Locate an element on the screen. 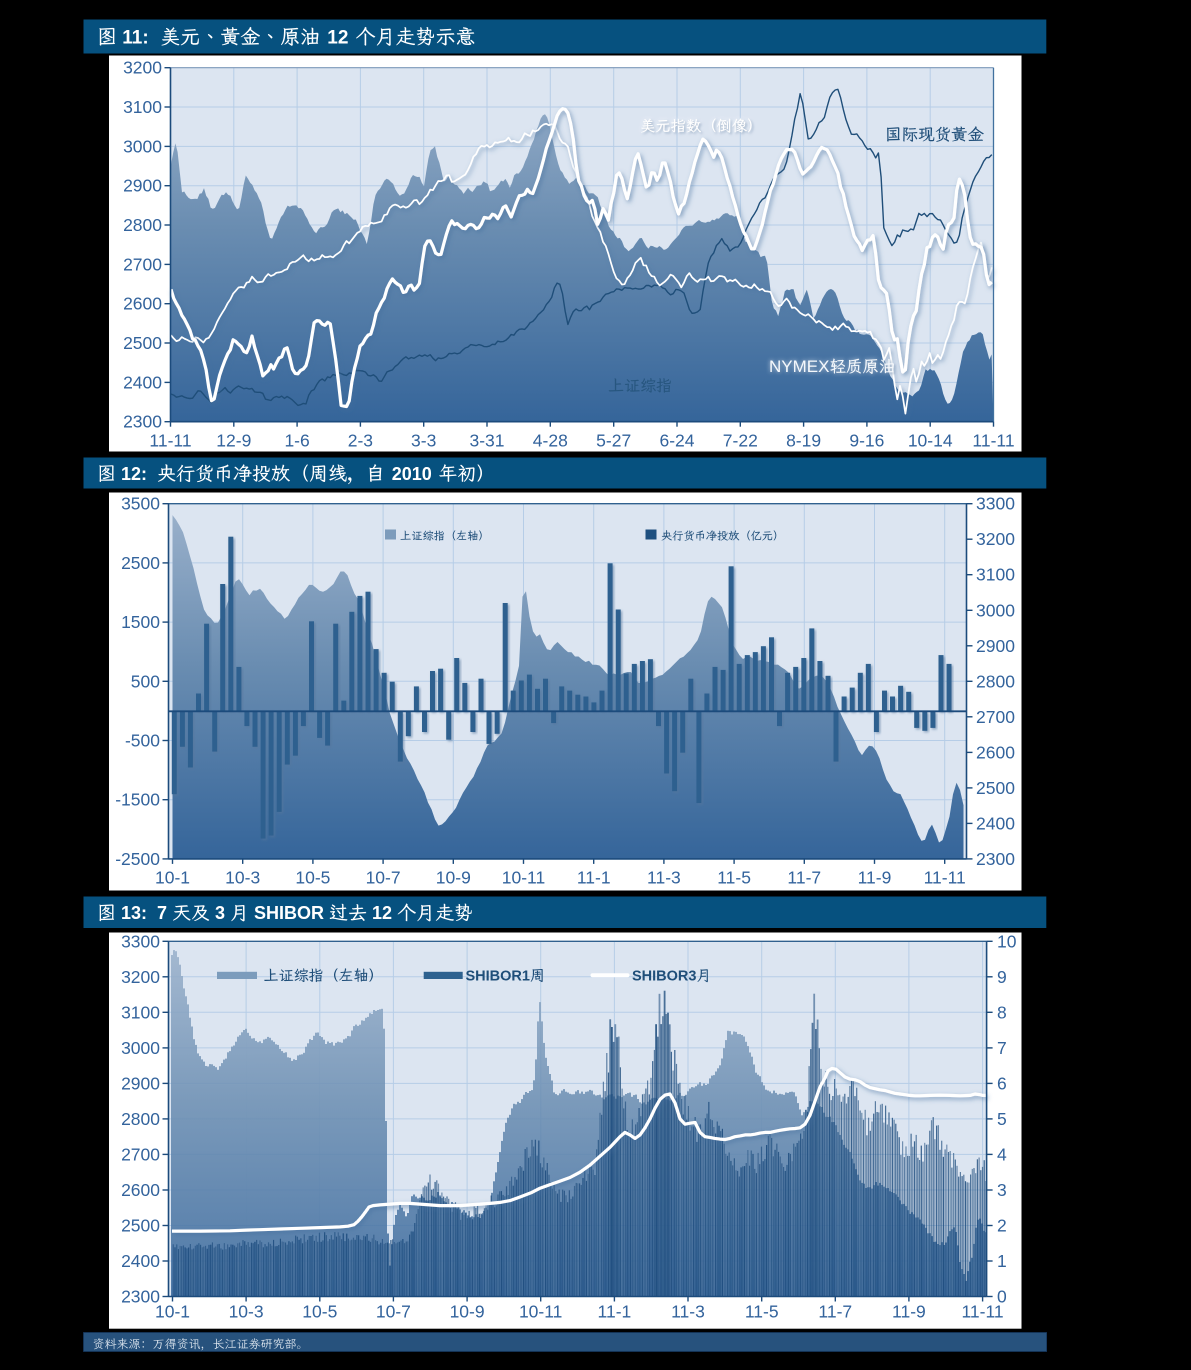 This screenshot has height=1370, width=1191. svg-text: 10 is located at coordinates (1007, 941).